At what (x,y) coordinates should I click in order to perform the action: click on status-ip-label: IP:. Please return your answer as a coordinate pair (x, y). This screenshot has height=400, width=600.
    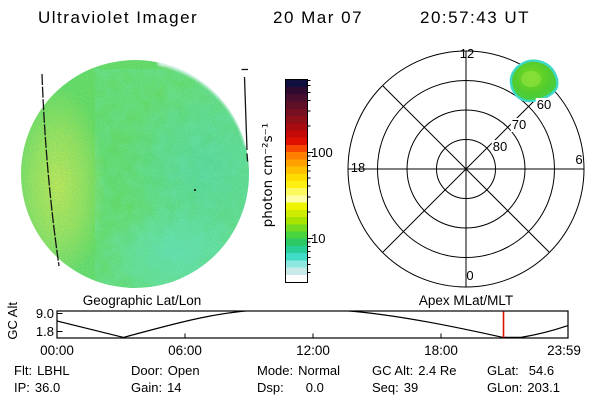
    Looking at the image, I should click on (22, 387).